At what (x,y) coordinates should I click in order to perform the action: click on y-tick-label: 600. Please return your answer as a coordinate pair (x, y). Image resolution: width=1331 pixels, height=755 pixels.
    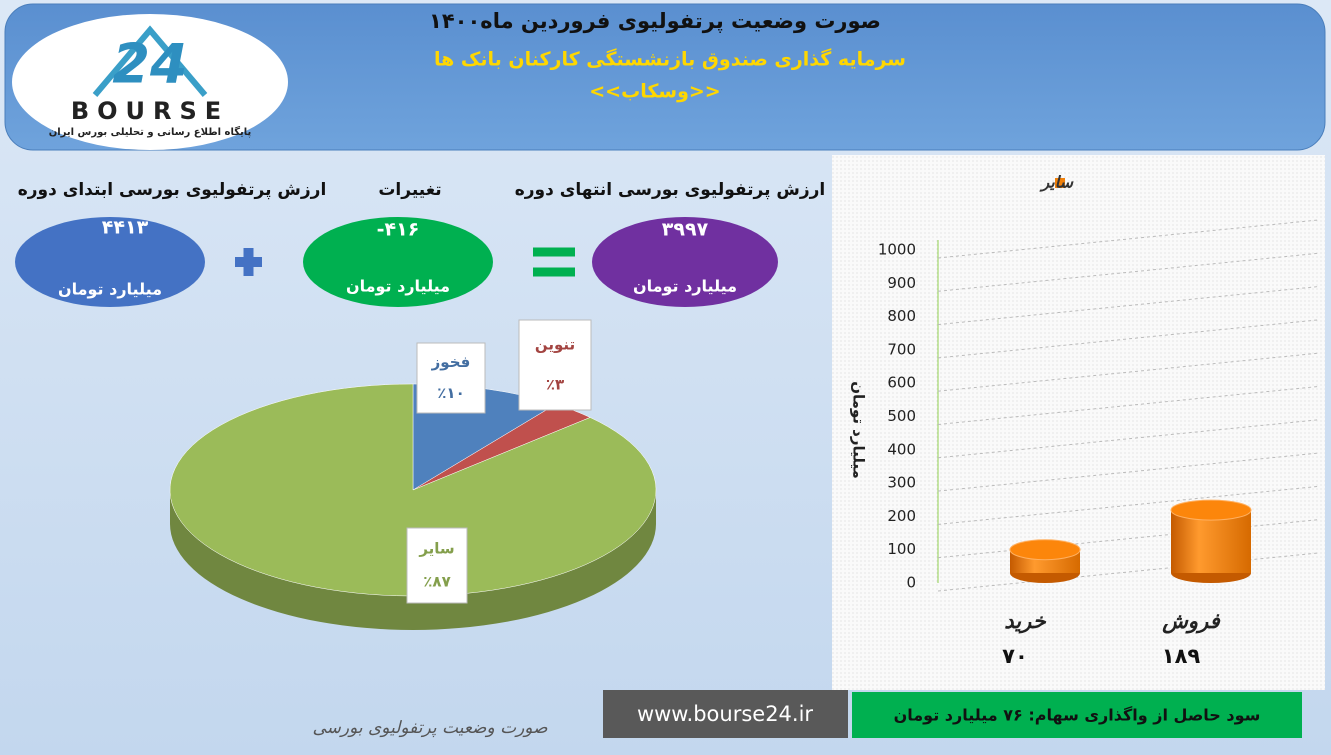
    Looking at the image, I should click on (901, 383).